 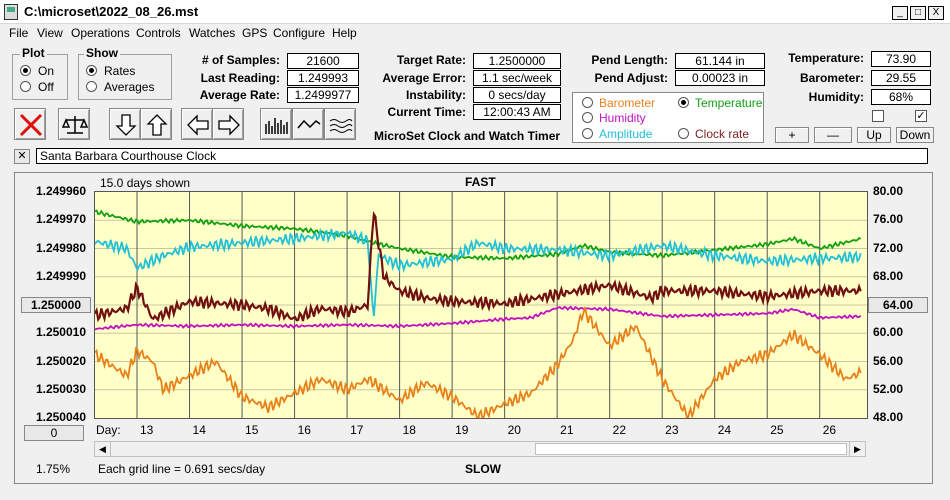 I want to click on minus-button: —, so click(x=833, y=135).